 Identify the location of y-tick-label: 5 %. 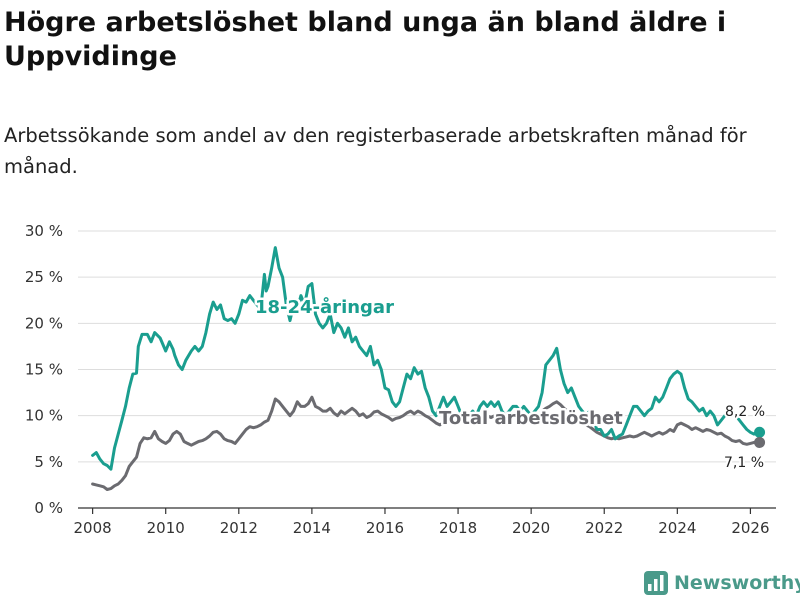
(48, 462).